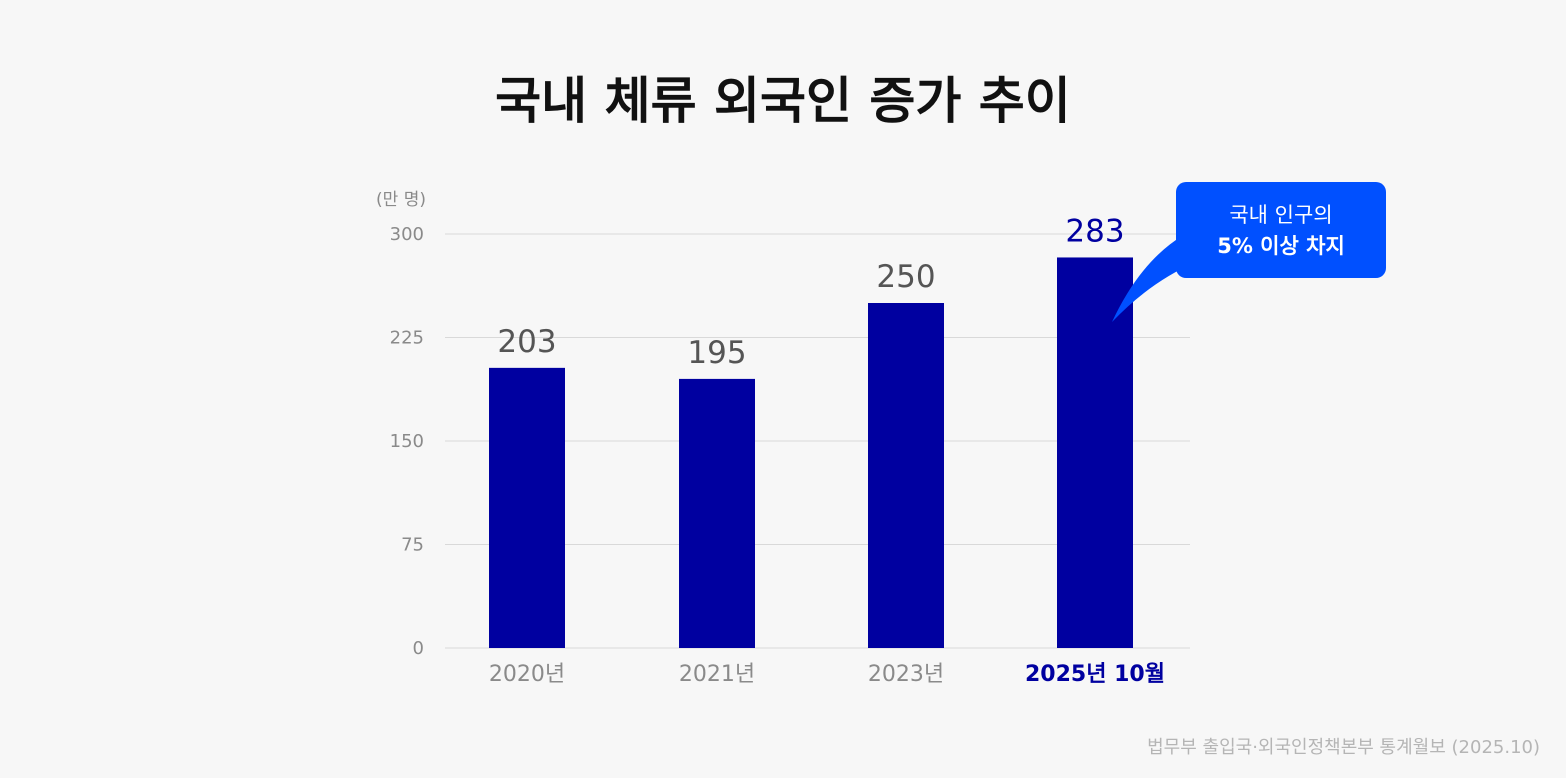  What do you see at coordinates (783, 101) in the screenshot?
I see `chart-title: 국내 체류 외국인 증가 추이` at bounding box center [783, 101].